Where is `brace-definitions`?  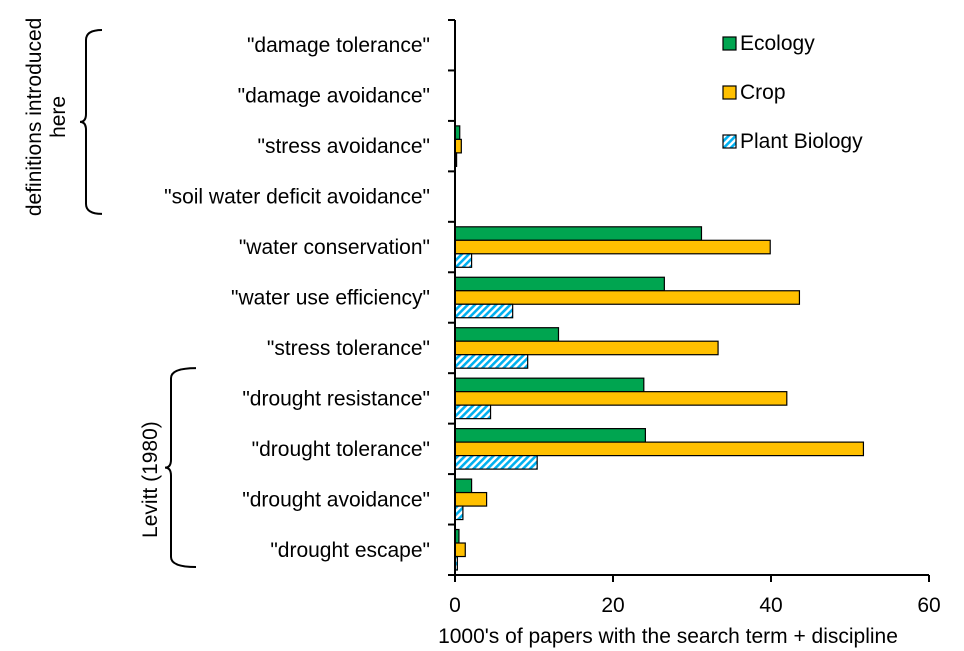
brace-definitions is located at coordinates (91, 122).